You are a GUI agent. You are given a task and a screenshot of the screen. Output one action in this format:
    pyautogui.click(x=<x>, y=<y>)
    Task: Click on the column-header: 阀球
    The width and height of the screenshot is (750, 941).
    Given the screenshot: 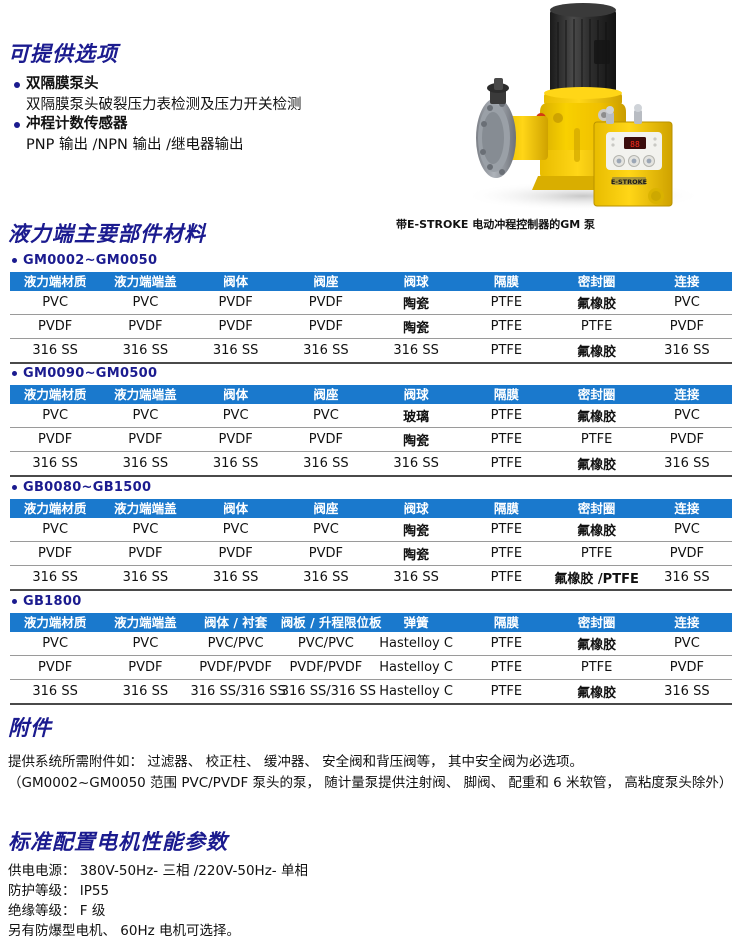 What is the action you would take?
    pyautogui.click(x=416, y=508)
    